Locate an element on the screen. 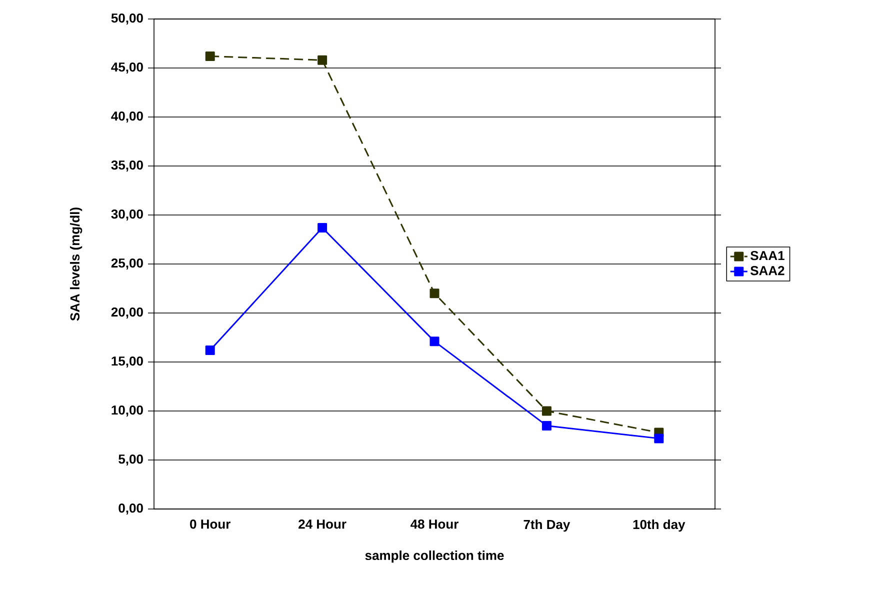 The width and height of the screenshot is (885, 613). y-tick-label: 45,00 is located at coordinates (127, 68).